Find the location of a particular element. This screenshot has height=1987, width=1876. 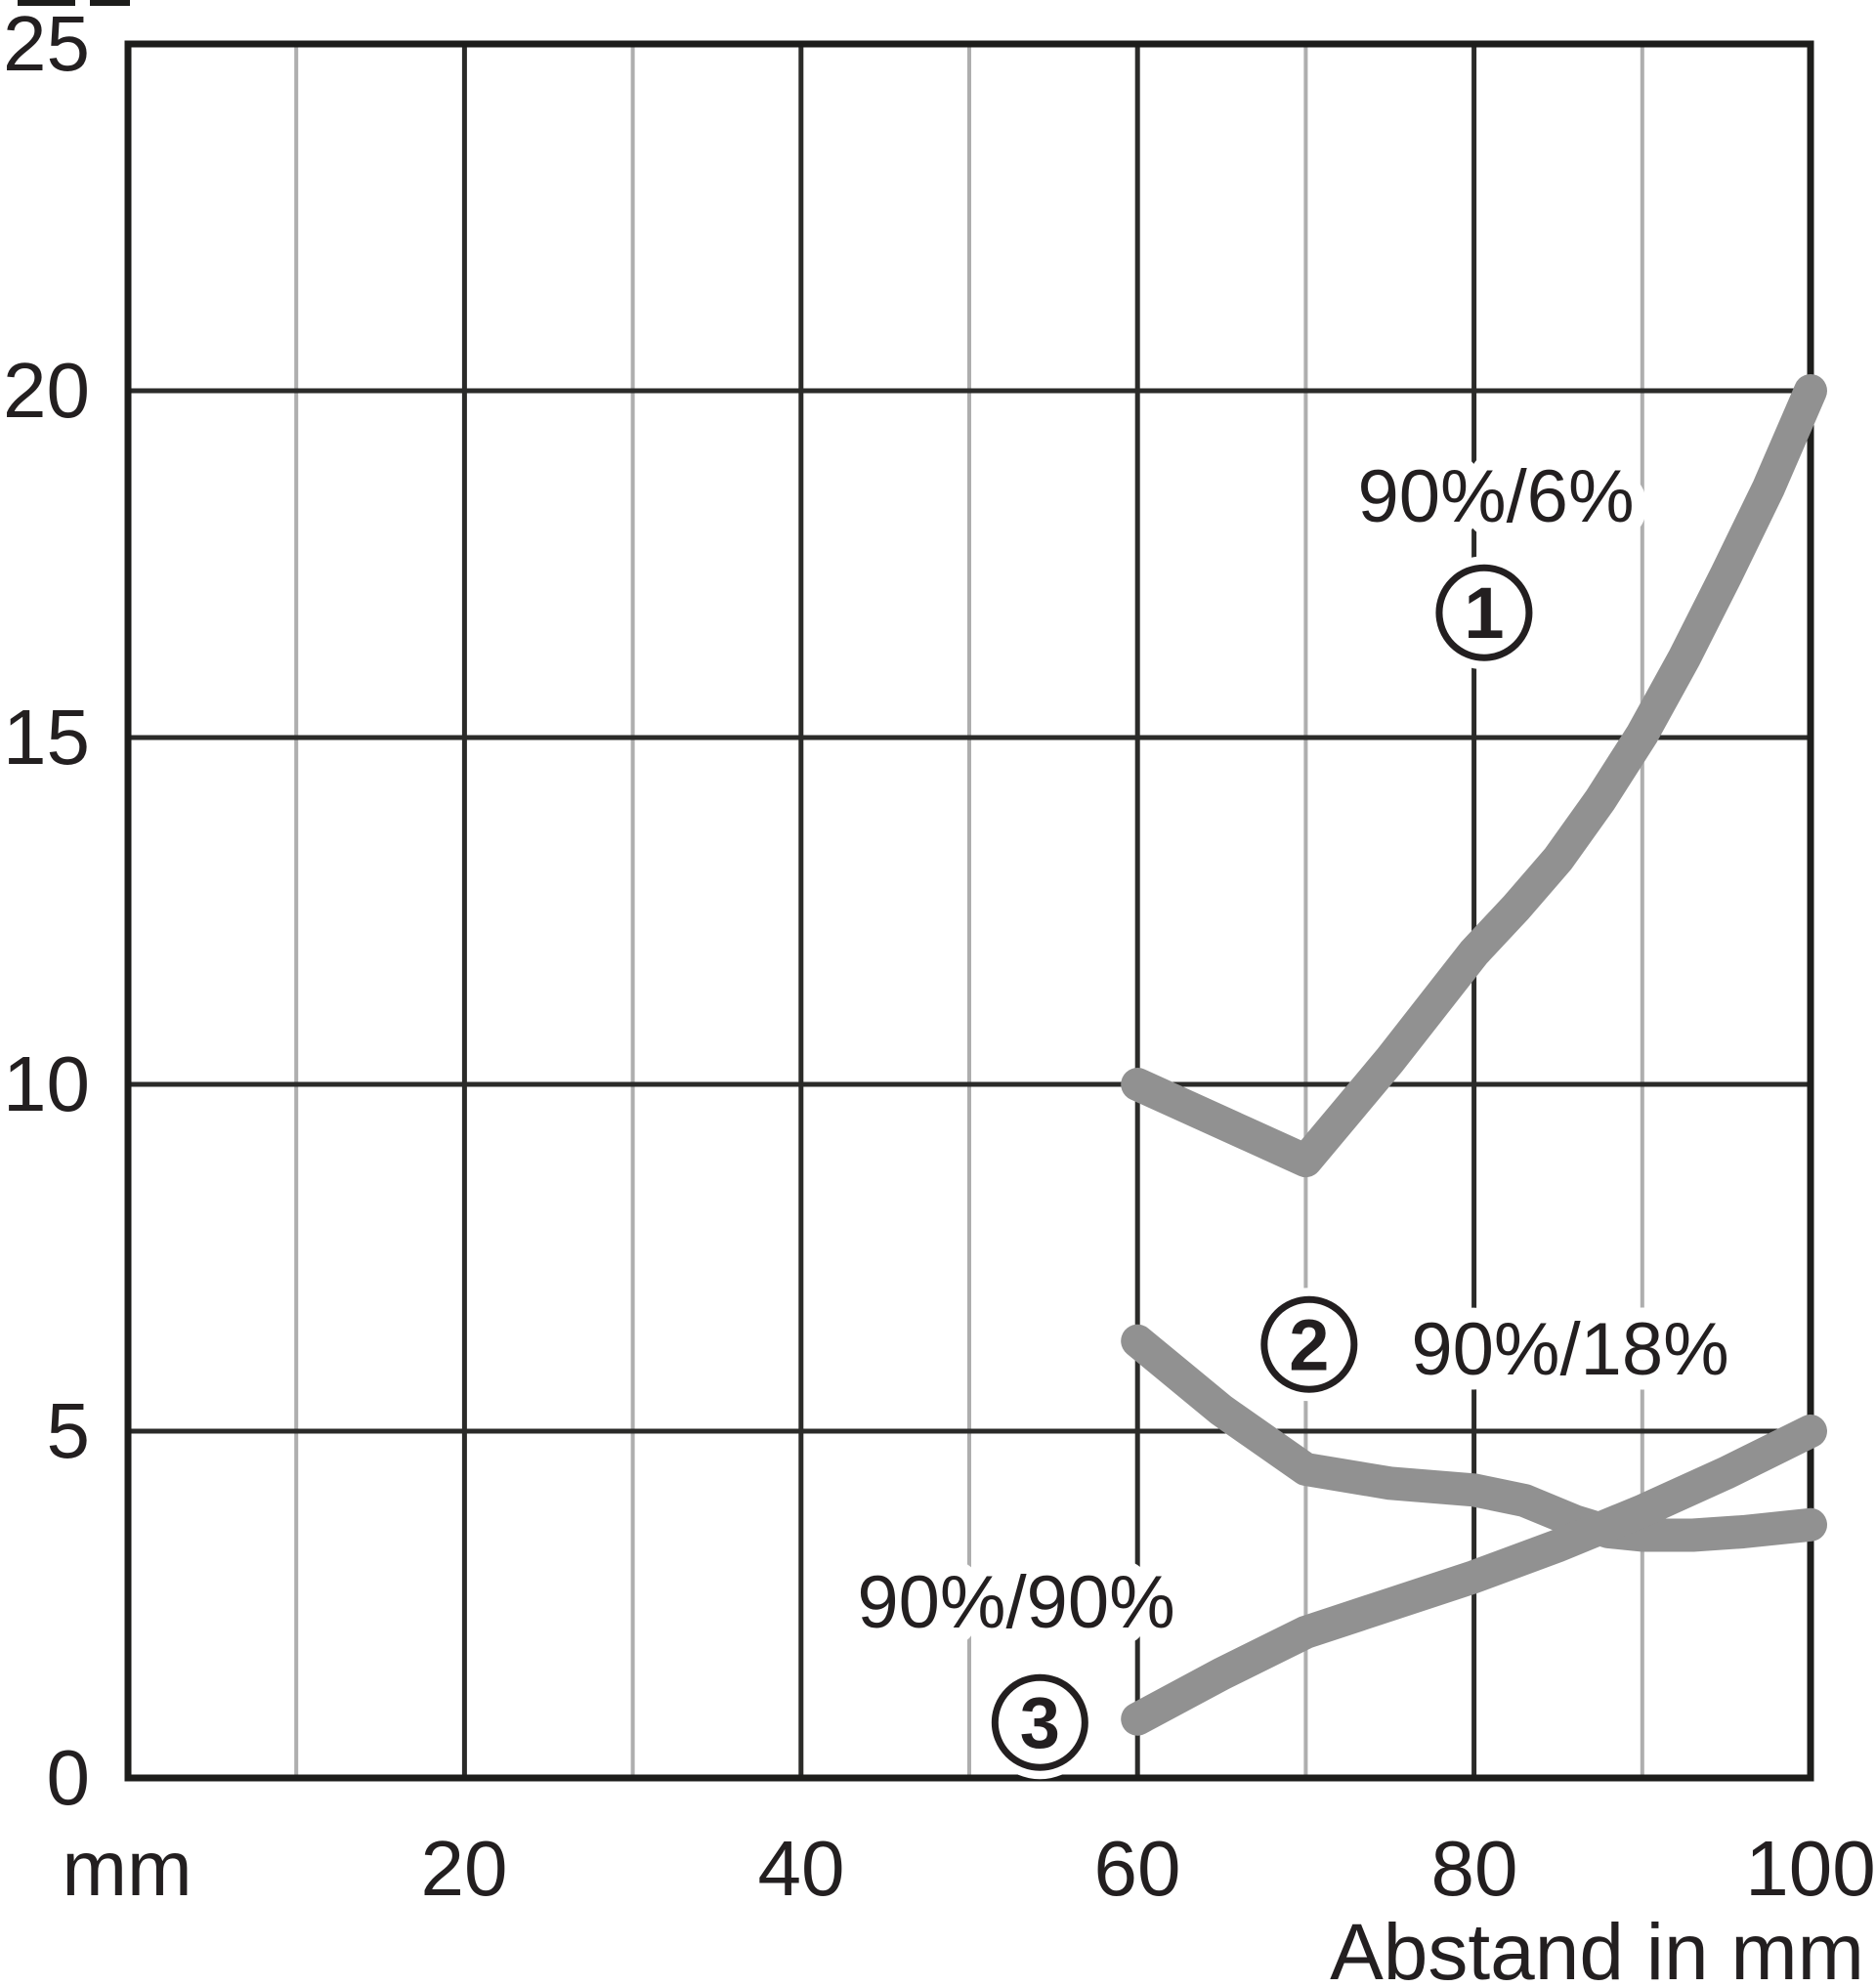

x-tick-100: 100 is located at coordinates (1810, 1869).